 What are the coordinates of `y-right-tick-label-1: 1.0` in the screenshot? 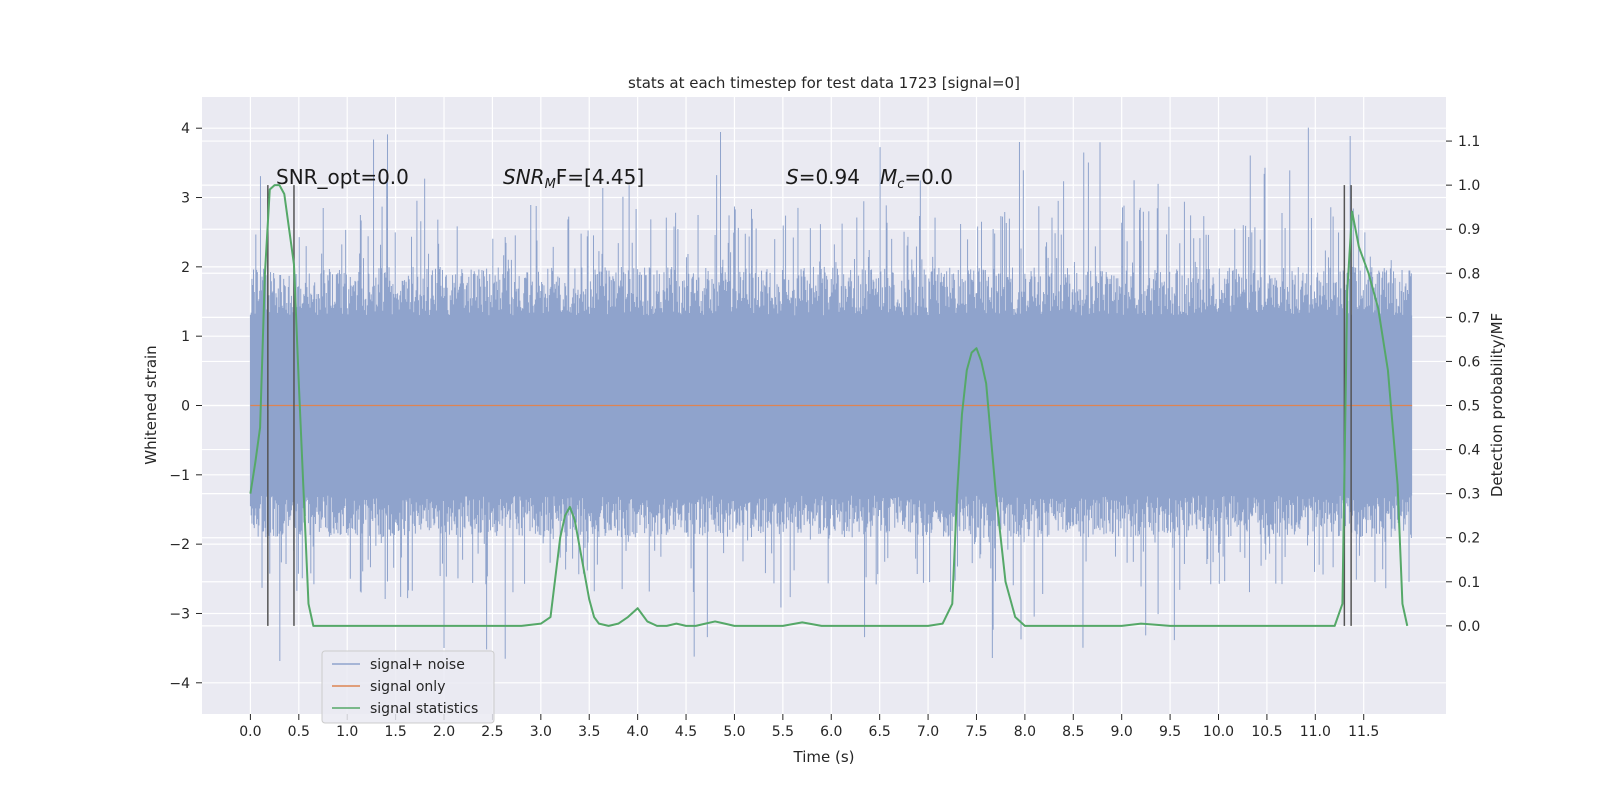 It's located at (1469, 186).